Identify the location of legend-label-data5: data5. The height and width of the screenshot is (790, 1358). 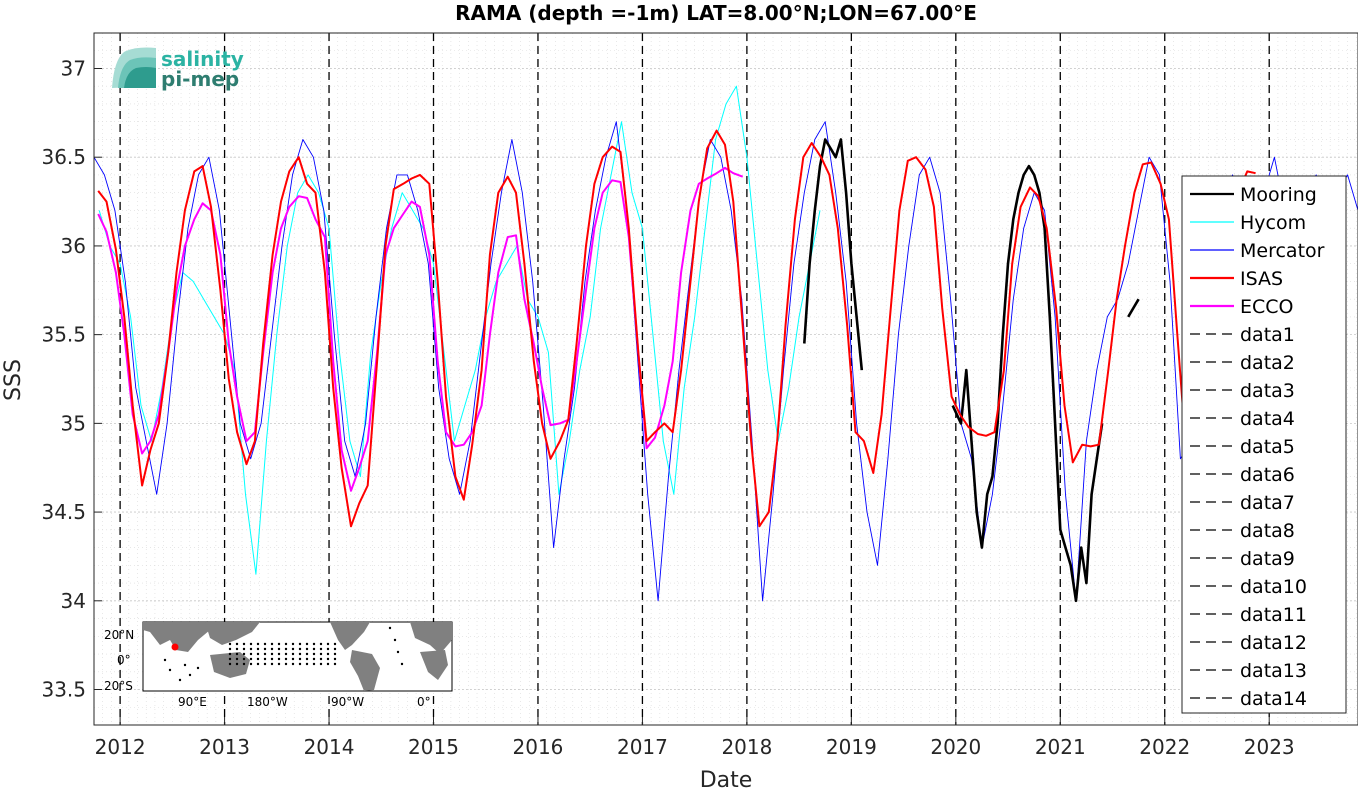
(1267, 447).